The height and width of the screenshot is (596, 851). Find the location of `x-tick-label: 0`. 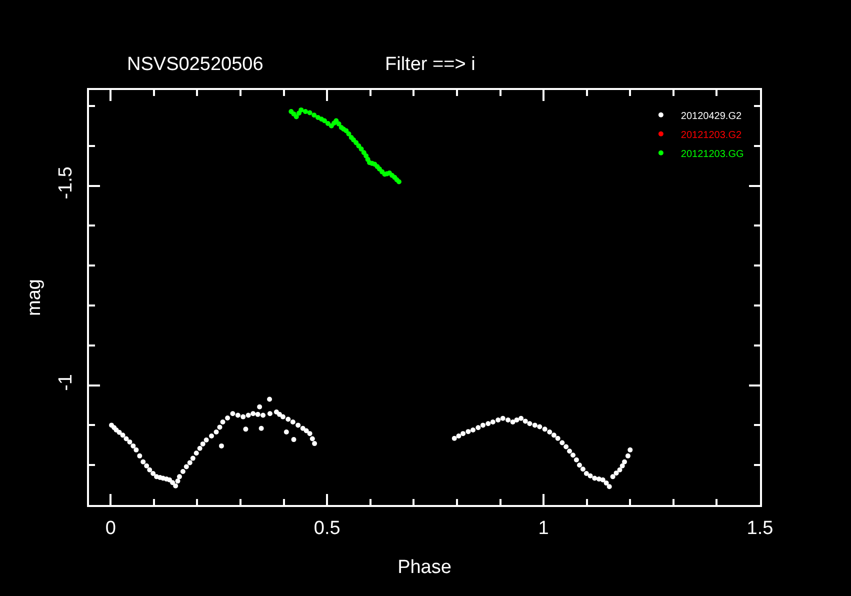

x-tick-label: 0 is located at coordinates (110, 528).